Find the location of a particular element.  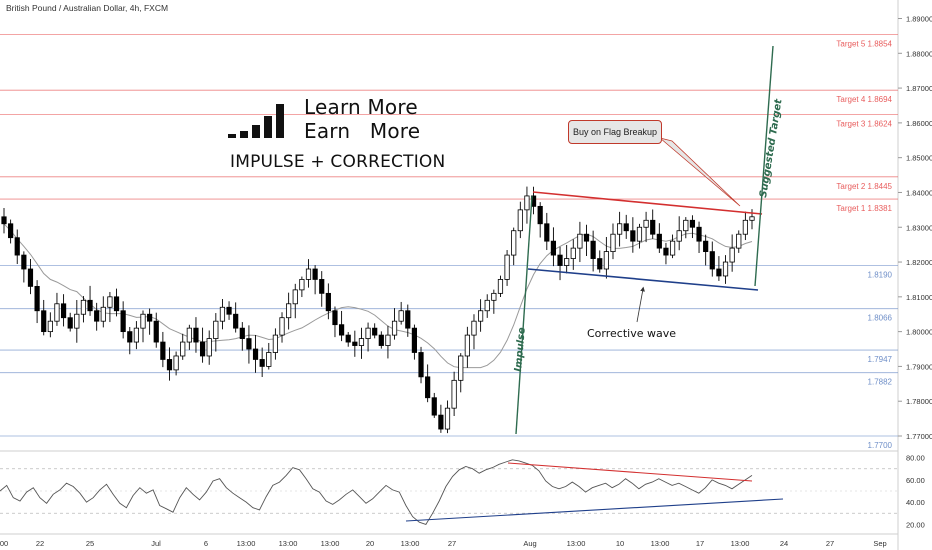

level-label: 1.7947 is located at coordinates (880, 359).